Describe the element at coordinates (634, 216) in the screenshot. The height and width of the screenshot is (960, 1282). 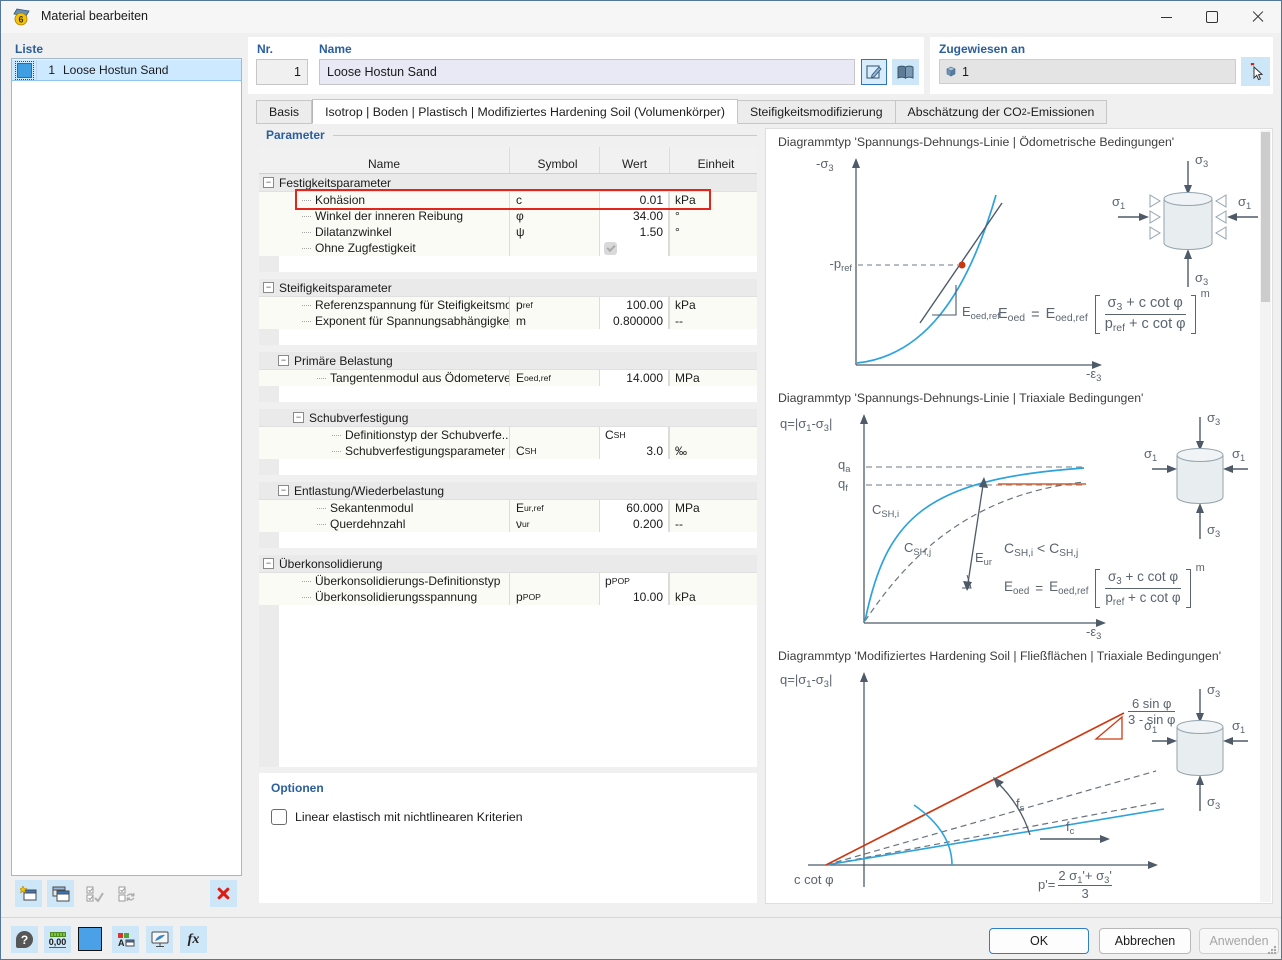
I see `param-value-cell: 34.00` at that location.